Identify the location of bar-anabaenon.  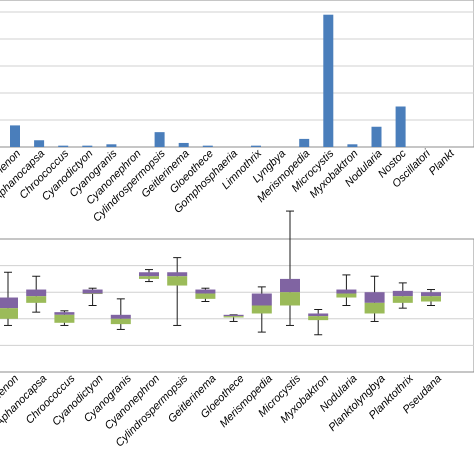
(15, 136).